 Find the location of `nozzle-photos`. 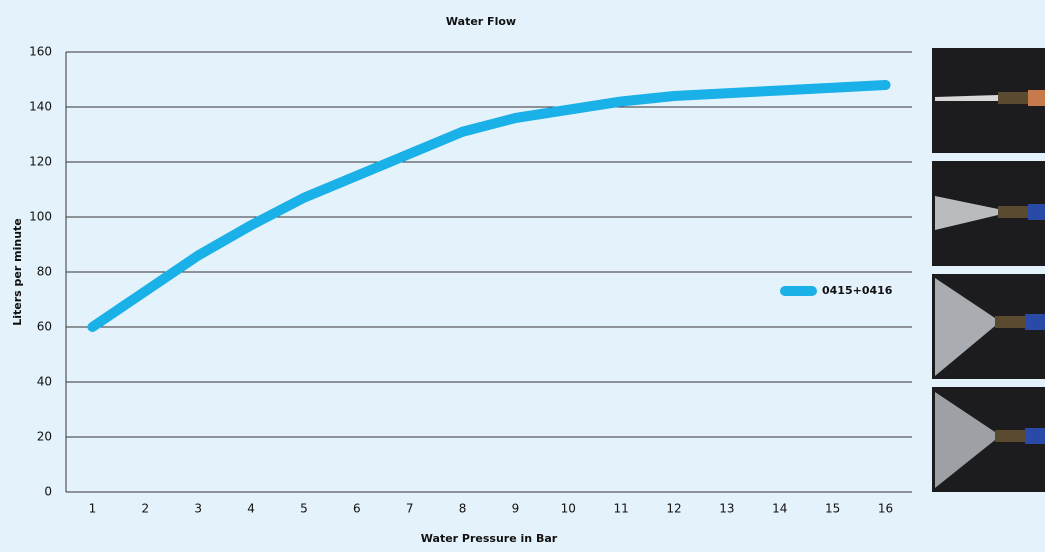

nozzle-photos is located at coordinates (988, 270).